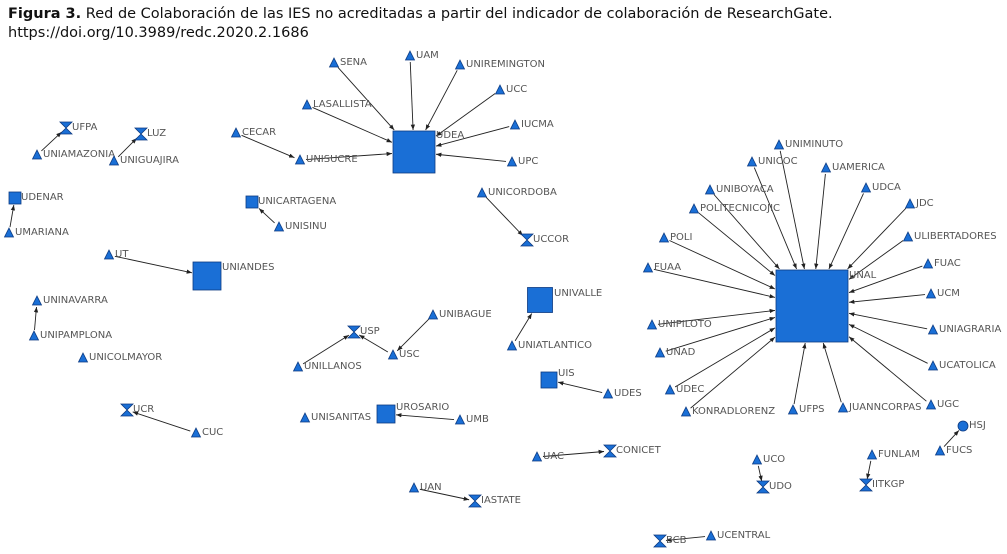 This screenshot has width=1007, height=554. I want to click on node-label: UAMERICA, so click(858, 167).